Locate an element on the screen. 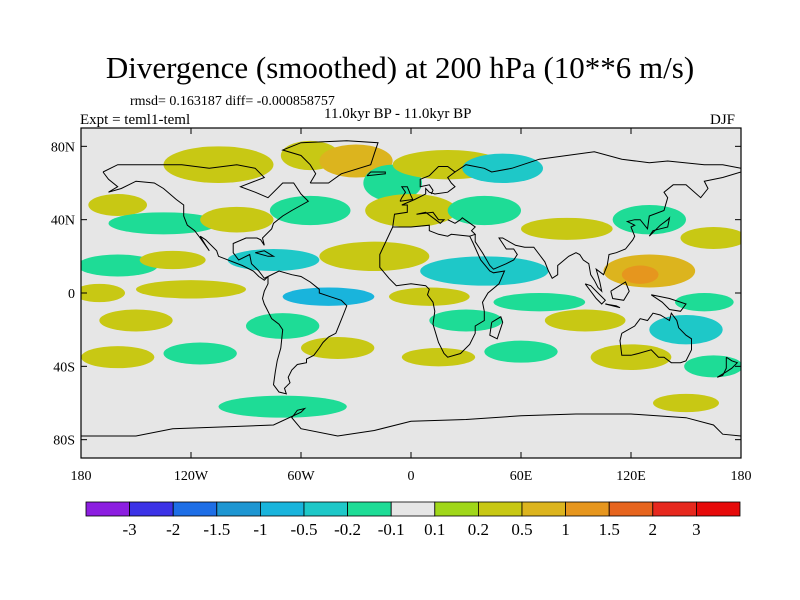  season-label: DJF is located at coordinates (723, 120).